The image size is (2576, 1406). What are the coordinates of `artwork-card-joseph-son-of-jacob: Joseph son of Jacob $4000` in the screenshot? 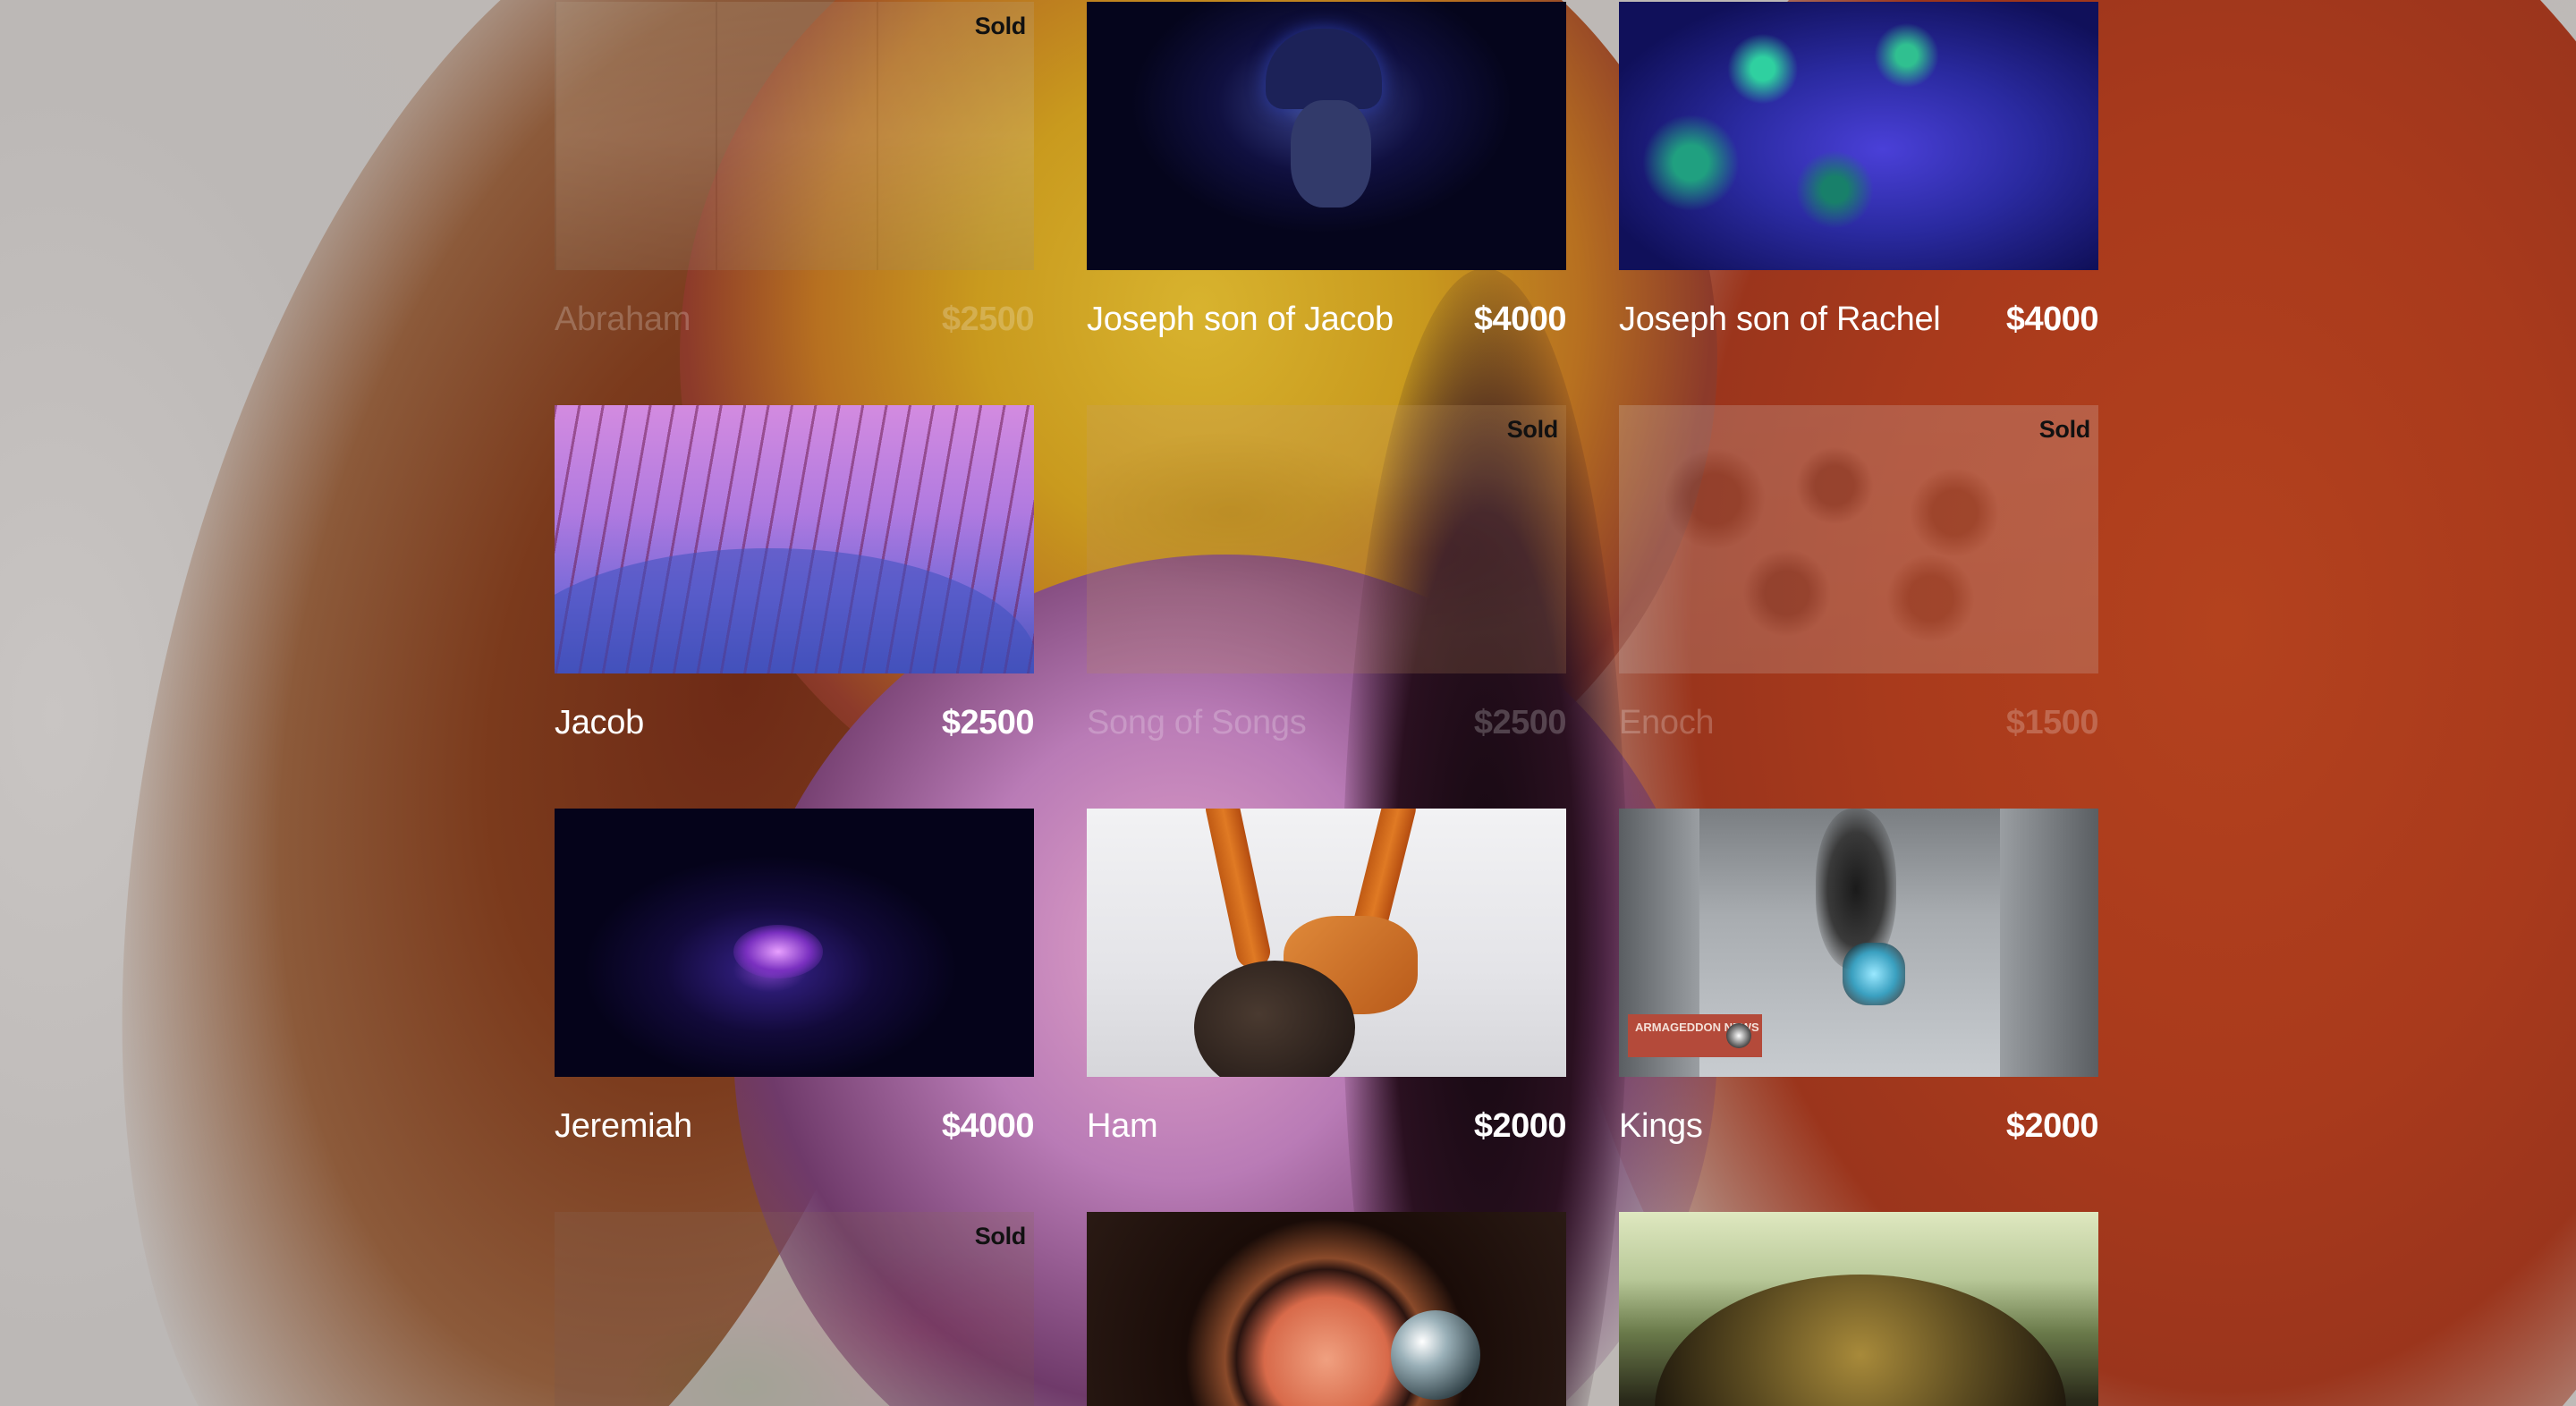 It's located at (1327, 204).